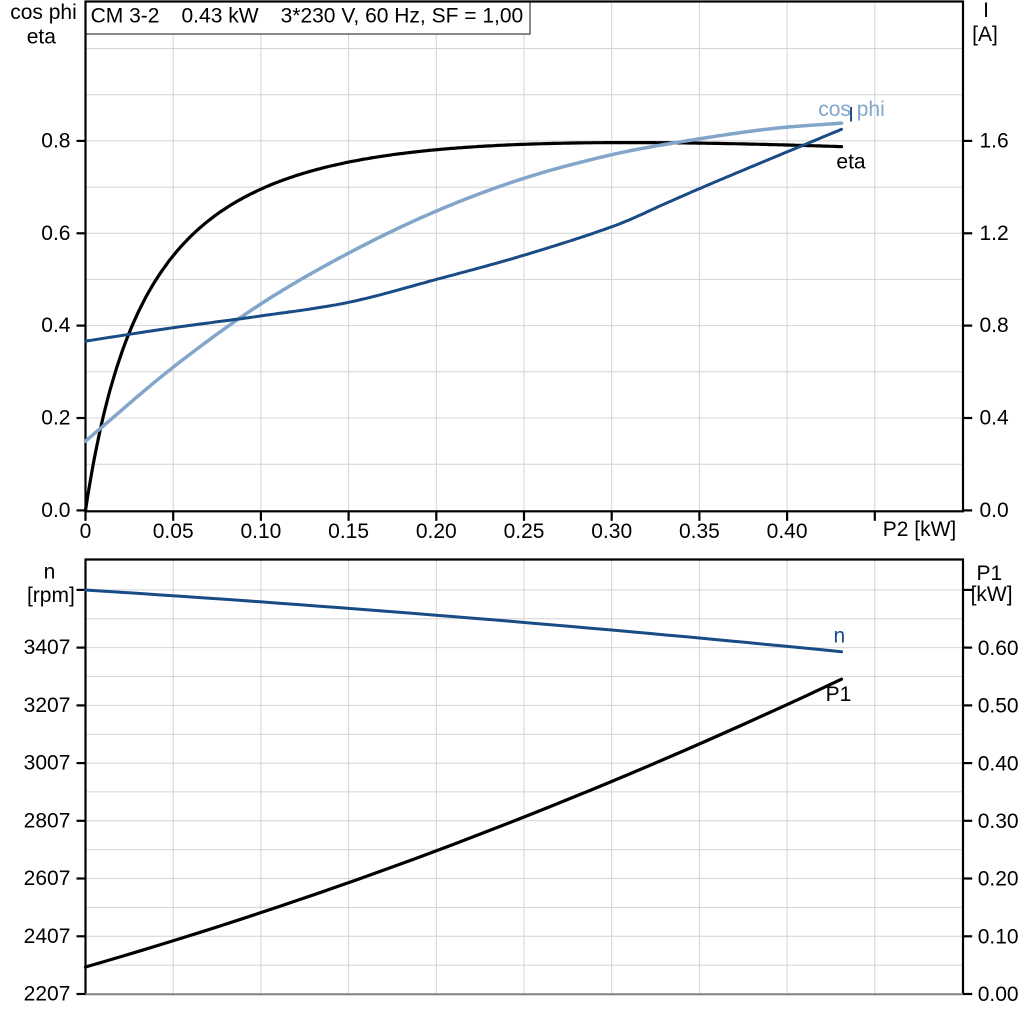  What do you see at coordinates (86, 531) in the screenshot?
I see `svg-text: 0` at bounding box center [86, 531].